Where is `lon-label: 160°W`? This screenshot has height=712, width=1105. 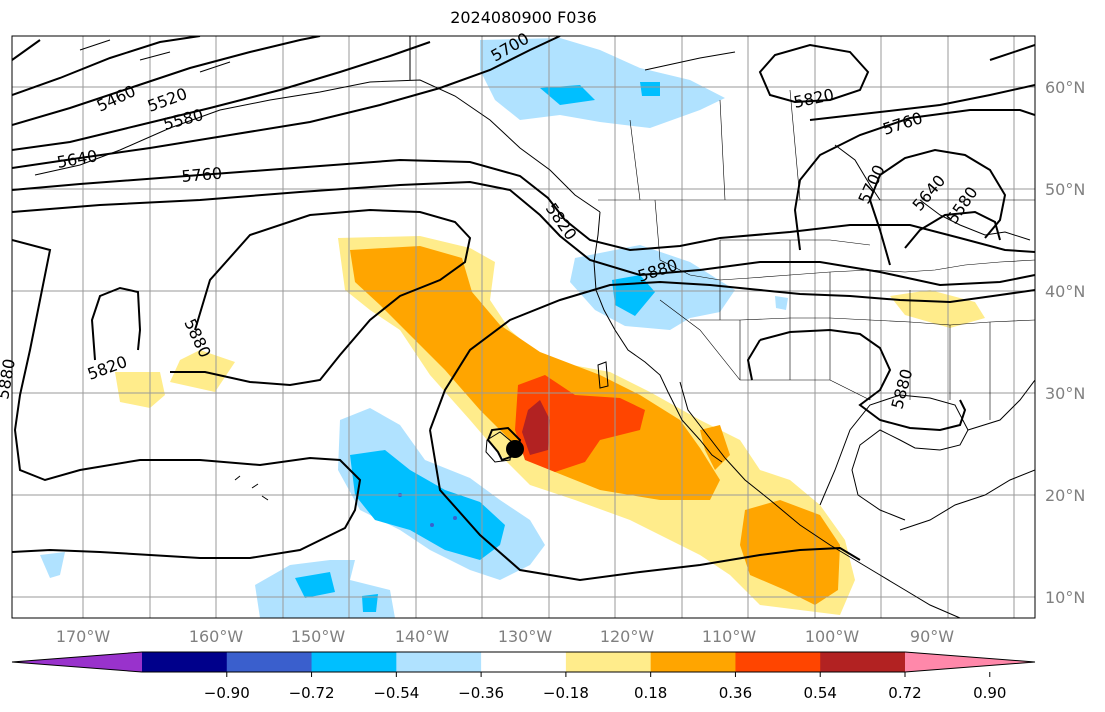 lon-label: 160°W is located at coordinates (216, 636).